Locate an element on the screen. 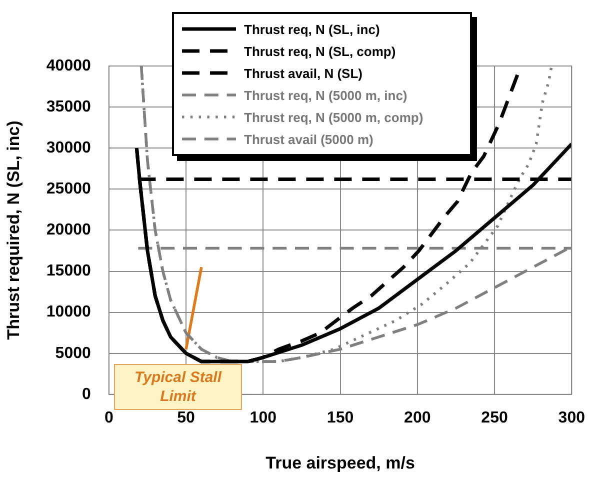  y-tick-label: 35000 is located at coordinates (68, 107).